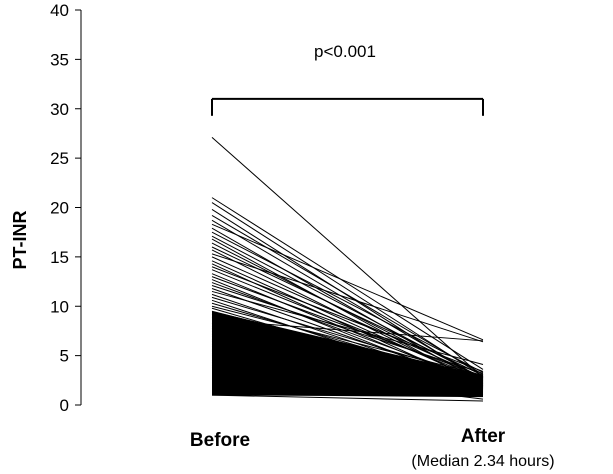 This screenshot has height=474, width=613. I want to click on density-fill, so click(347, 354).